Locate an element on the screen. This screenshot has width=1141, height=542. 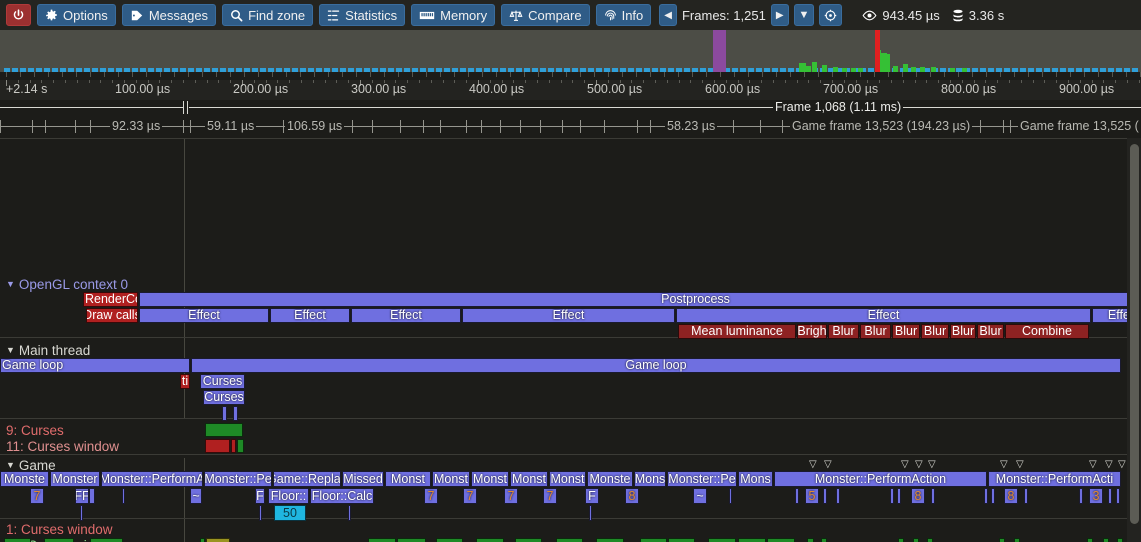
mainthread-zone: ti is located at coordinates (185, 381).